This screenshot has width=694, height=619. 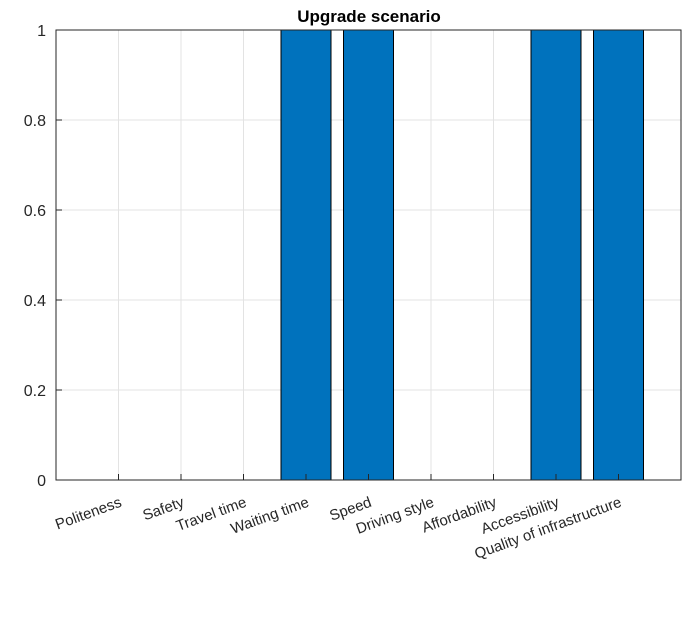 What do you see at coordinates (41, 481) in the screenshot?
I see `y-tick-label: 0` at bounding box center [41, 481].